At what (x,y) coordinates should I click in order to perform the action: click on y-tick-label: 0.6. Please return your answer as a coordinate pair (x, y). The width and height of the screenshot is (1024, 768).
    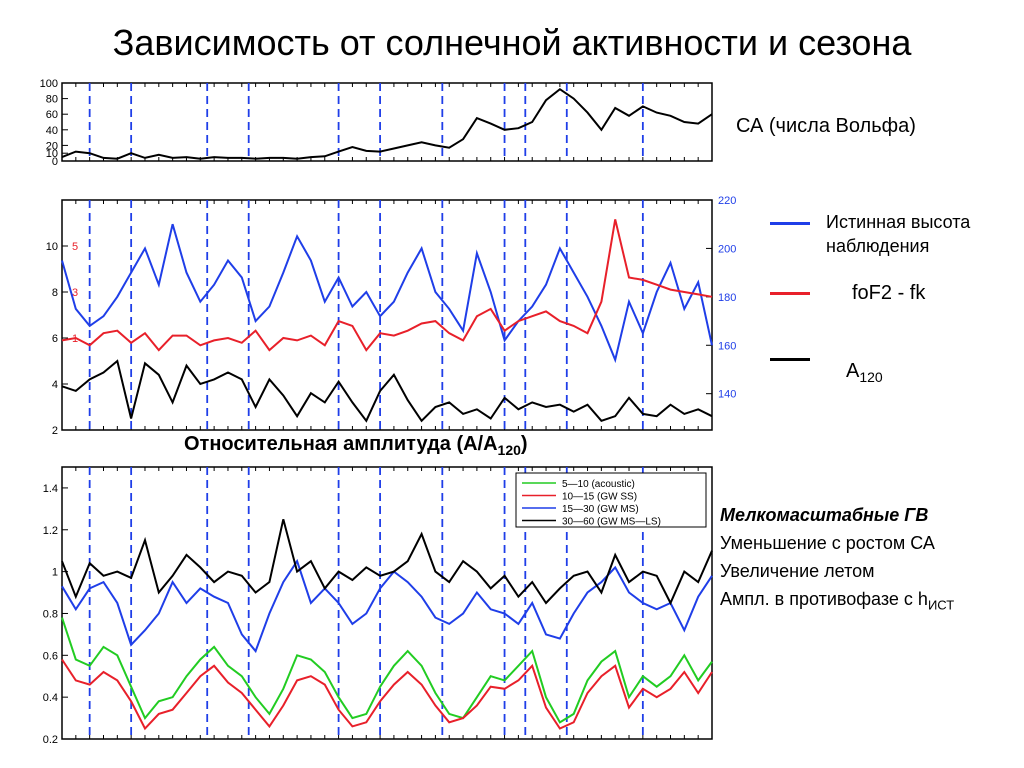
    Looking at the image, I should click on (50, 656).